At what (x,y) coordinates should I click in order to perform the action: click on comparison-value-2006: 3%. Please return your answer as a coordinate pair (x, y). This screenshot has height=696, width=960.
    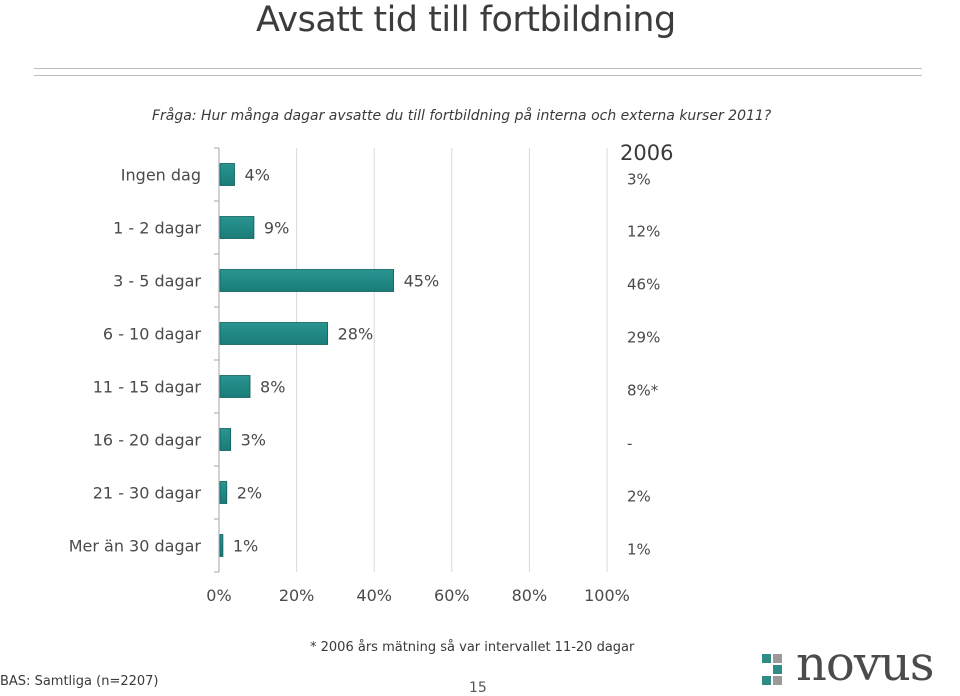
    Looking at the image, I should click on (639, 180).